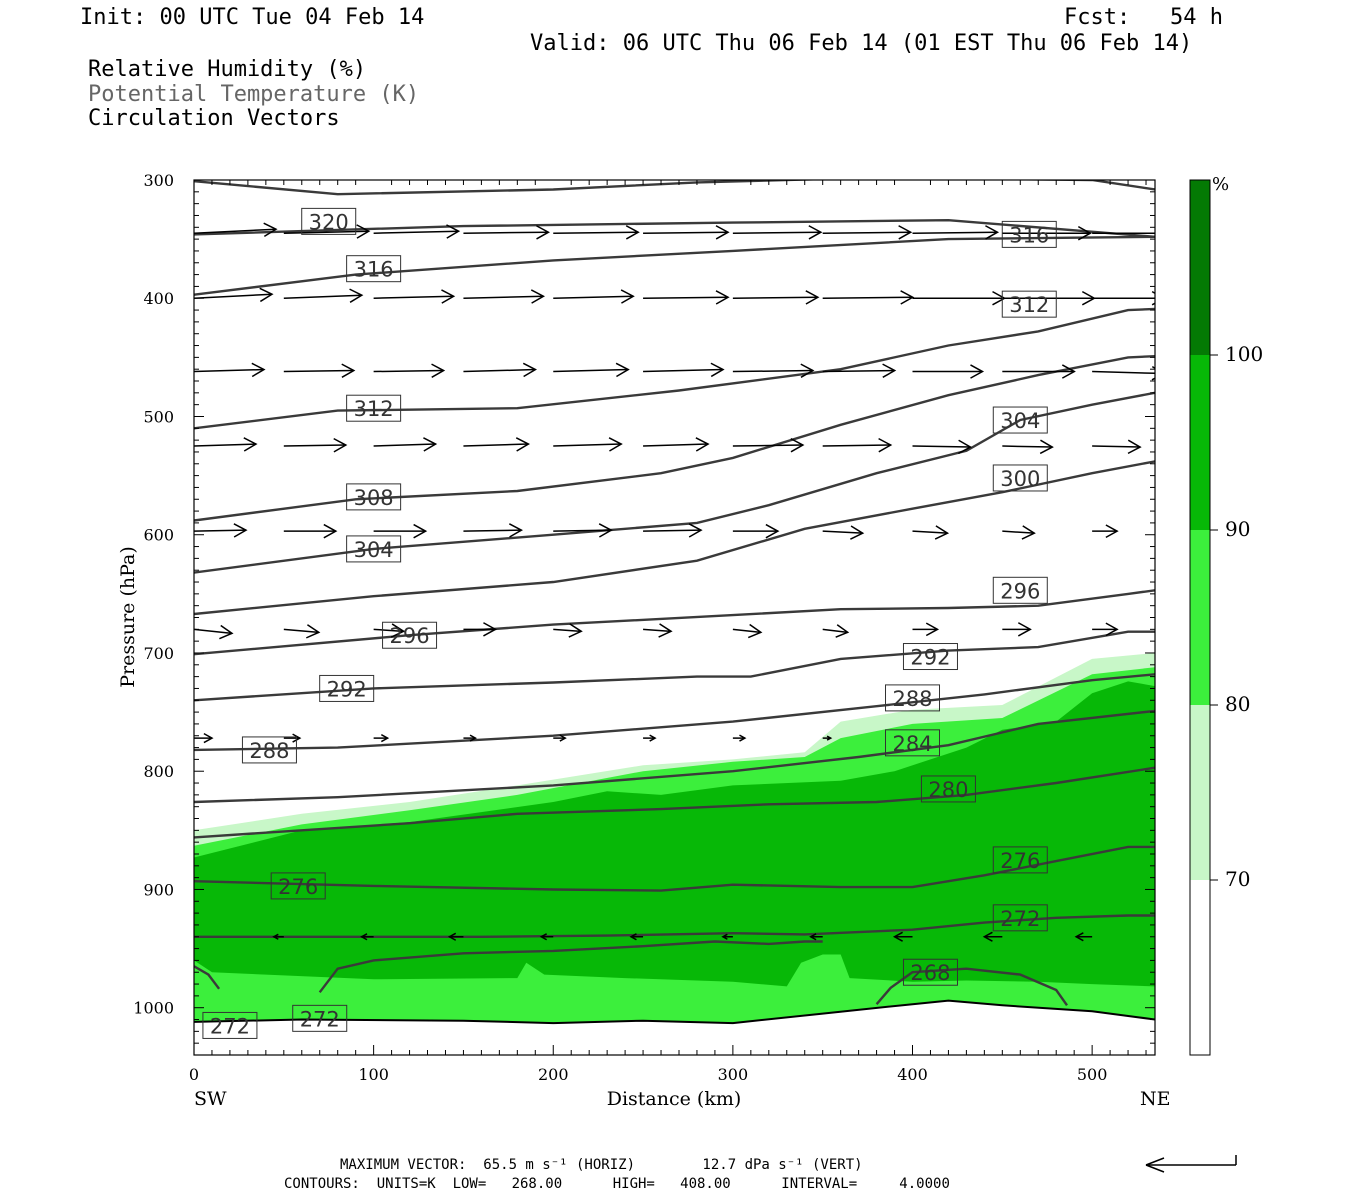 The image size is (1350, 1200). What do you see at coordinates (1244, 354) in the screenshot?
I see `colorbar-label: 100` at bounding box center [1244, 354].